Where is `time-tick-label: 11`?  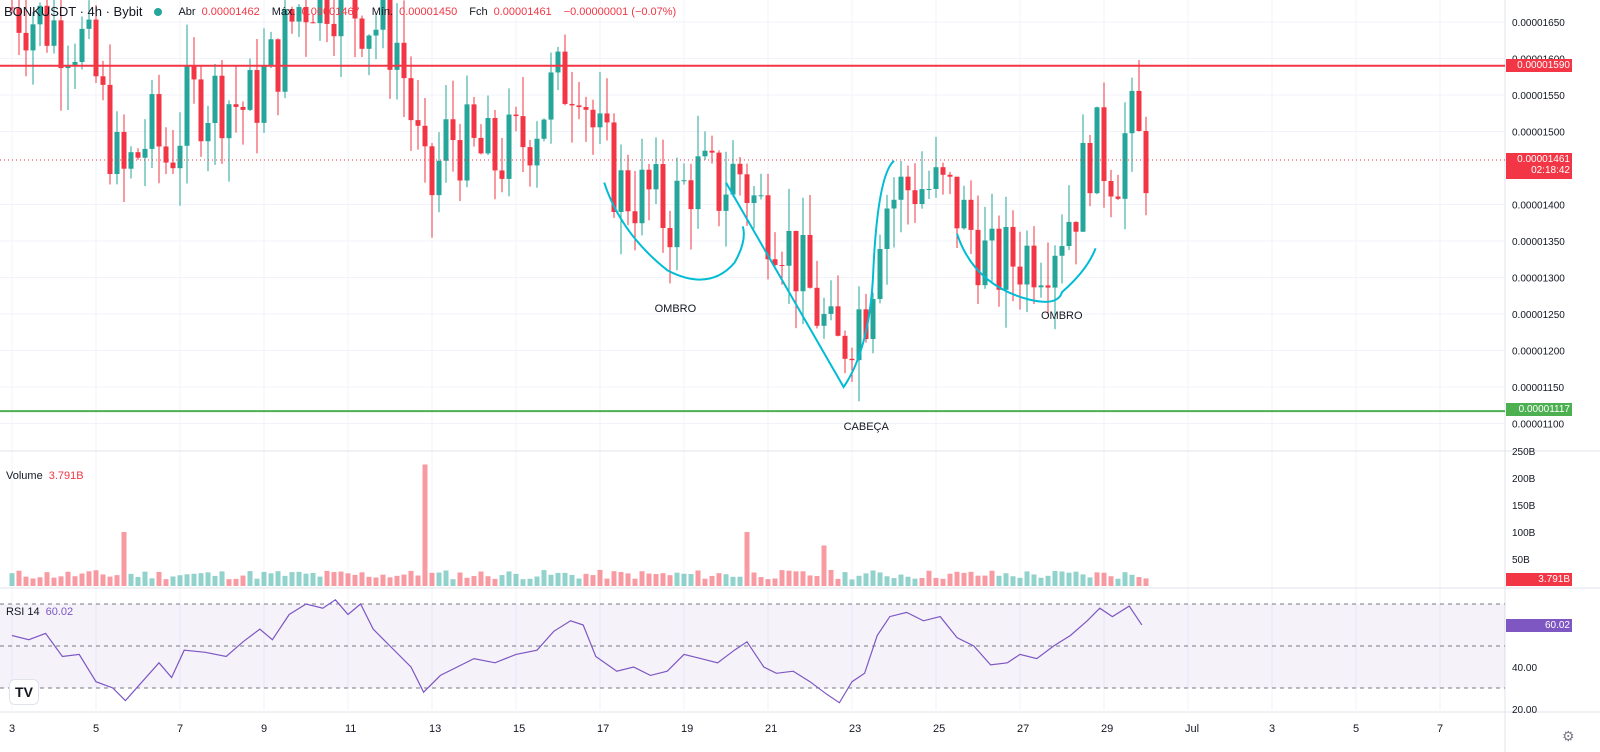 time-tick-label: 11 is located at coordinates (350, 729).